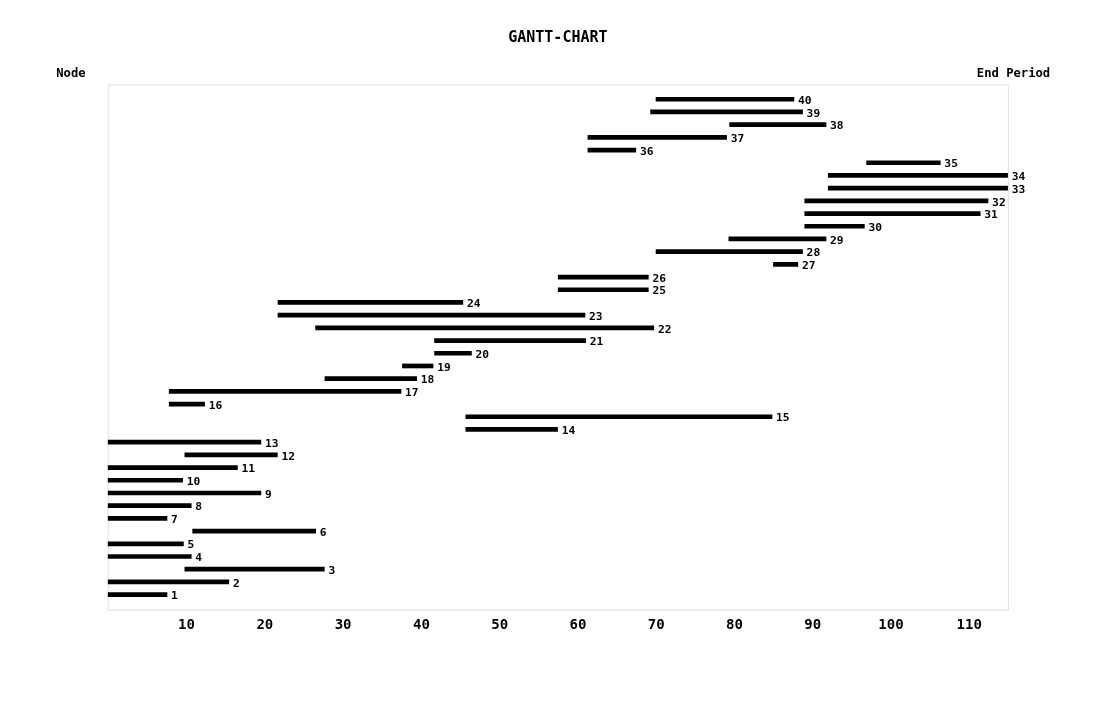 The image size is (1097, 704). I want to click on y-tick-label: 33, so click(1018, 189).